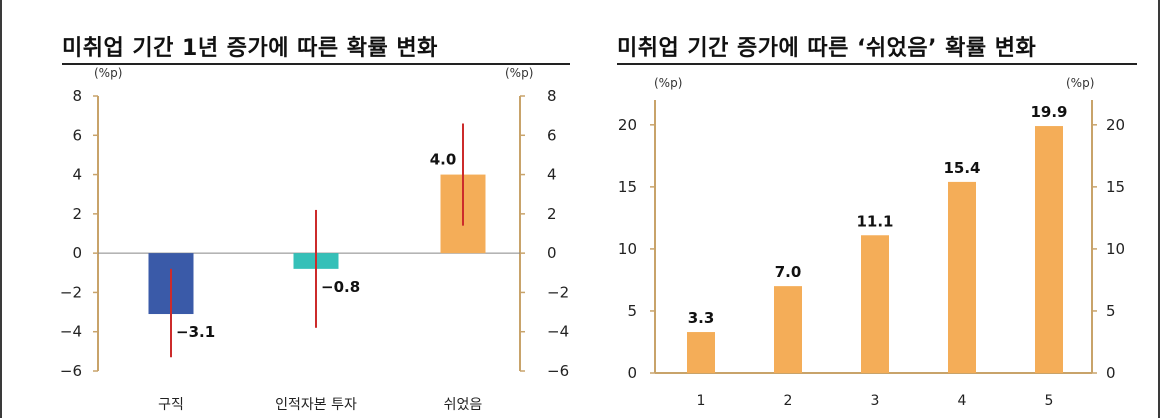  What do you see at coordinates (558, 332) in the screenshot?
I see `y-tick-label-right: −4` at bounding box center [558, 332].